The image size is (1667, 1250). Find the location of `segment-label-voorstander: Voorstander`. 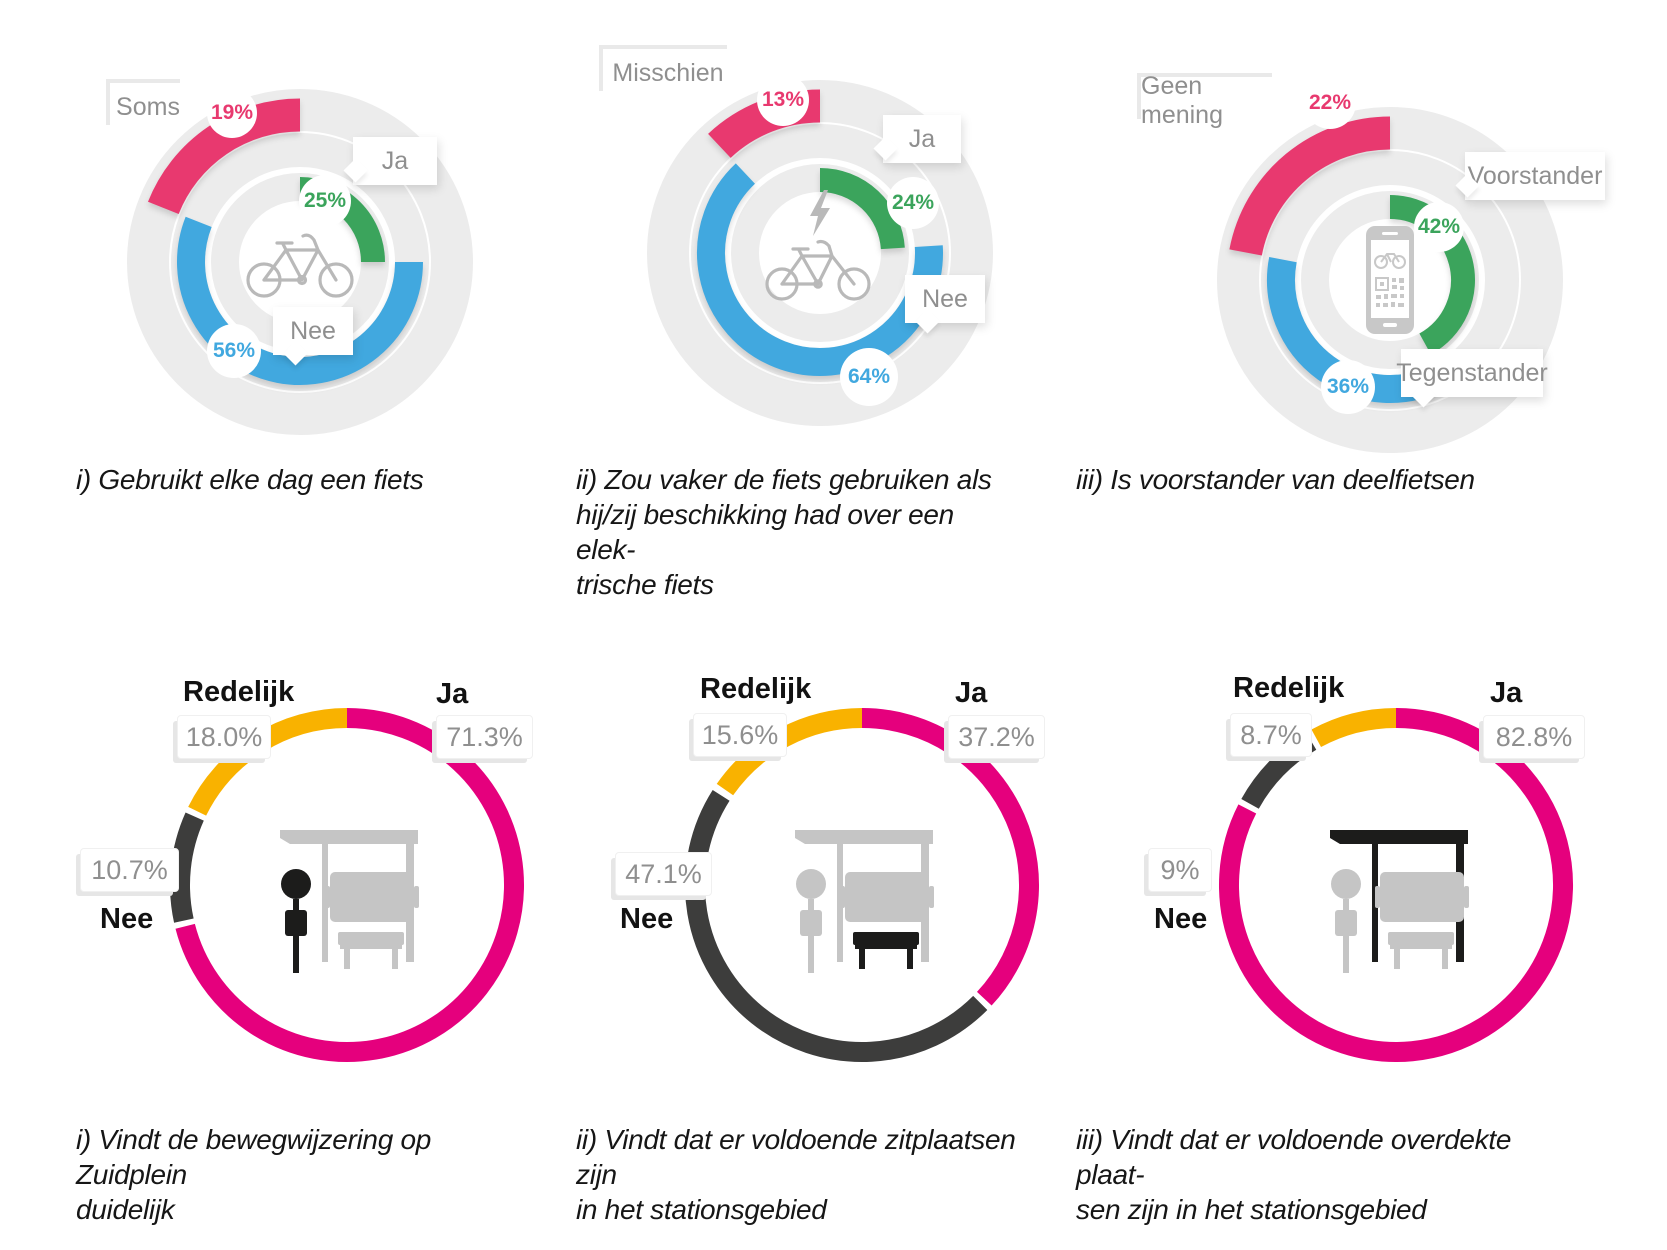

segment-label-voorstander: Voorstander is located at coordinates (1530, 176).